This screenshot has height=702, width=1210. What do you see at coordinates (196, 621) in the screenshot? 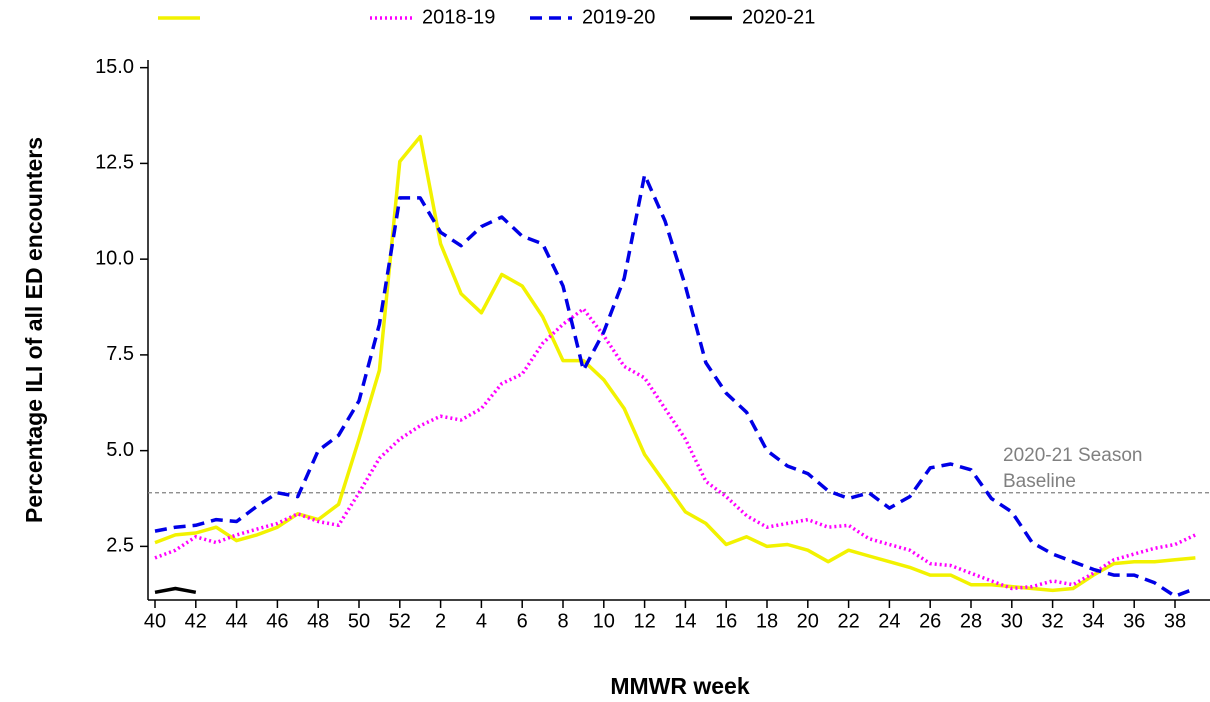
I see `x-tick-label: 42` at bounding box center [196, 621].